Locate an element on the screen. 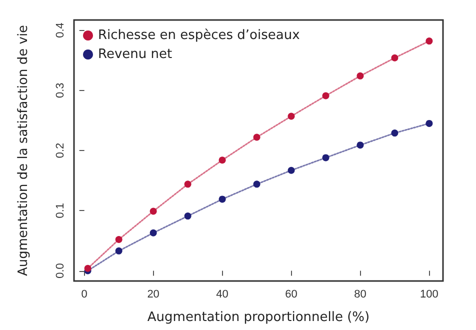 This screenshot has width=476, height=330. x-tick-label: 20 is located at coordinates (153, 294).